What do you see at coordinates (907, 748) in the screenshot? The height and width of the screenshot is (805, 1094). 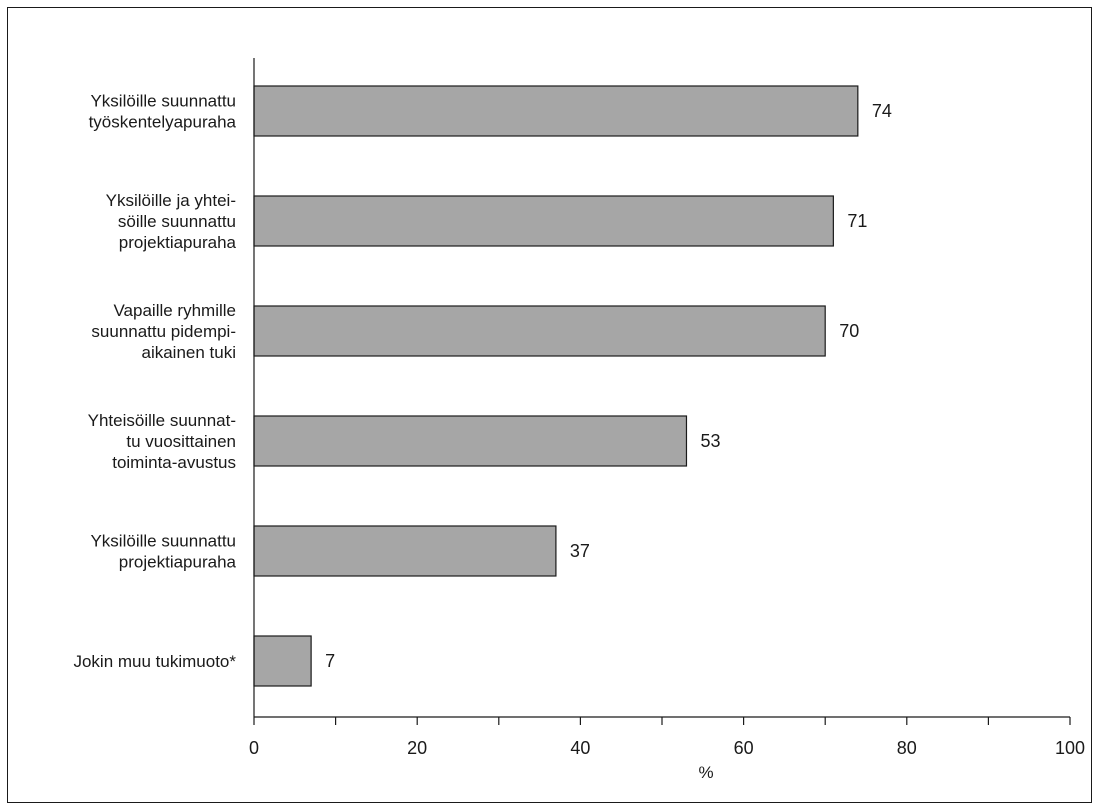 I see `x-tick-label-80: 80` at bounding box center [907, 748].